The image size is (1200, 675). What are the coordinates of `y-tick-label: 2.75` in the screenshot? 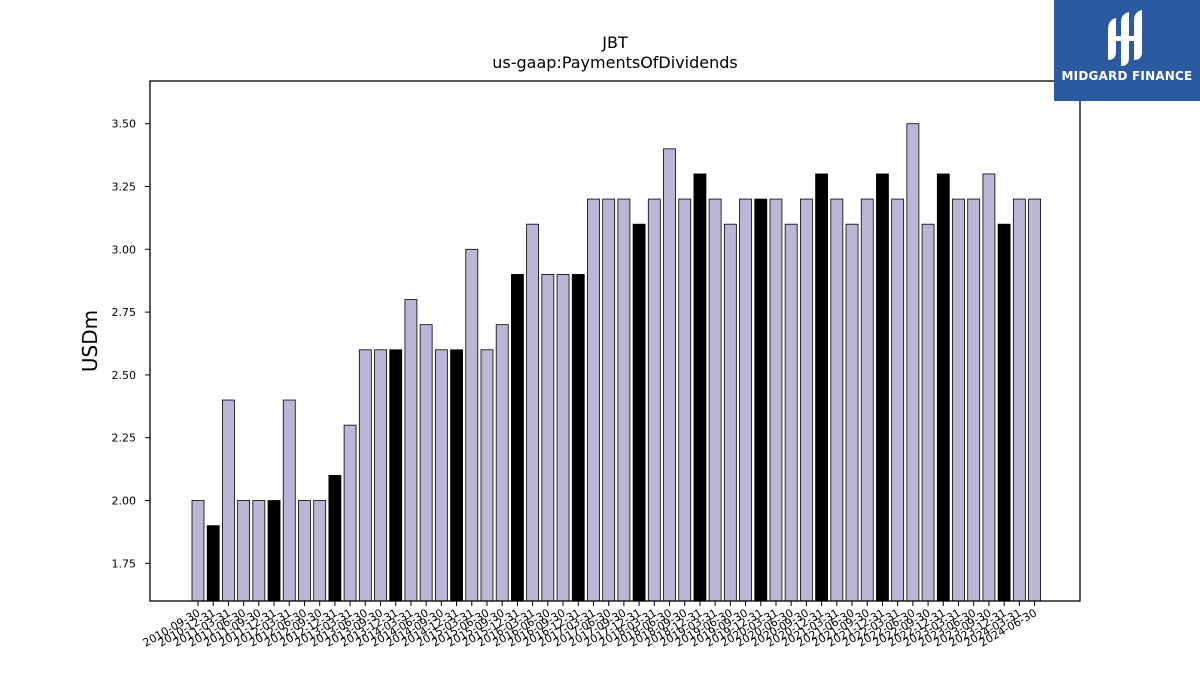 It's located at (124, 312).